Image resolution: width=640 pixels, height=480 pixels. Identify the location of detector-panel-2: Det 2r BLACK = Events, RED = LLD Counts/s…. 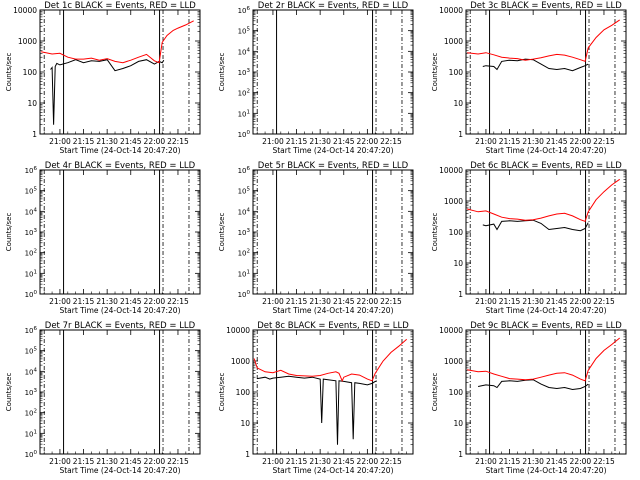
(316, 78).